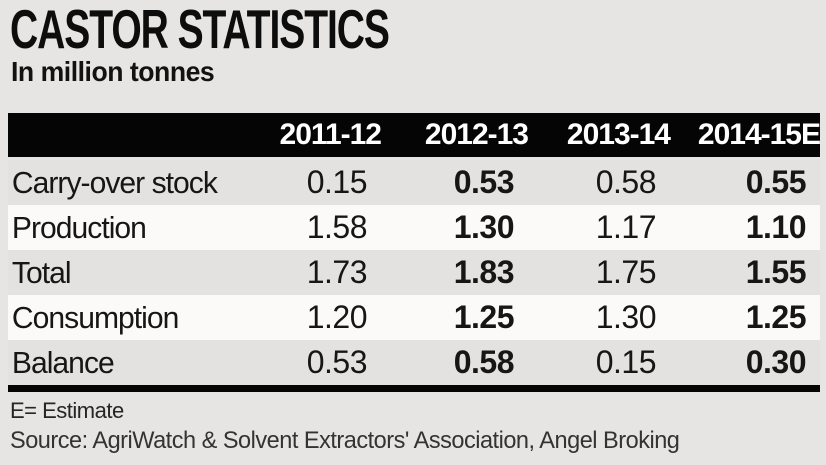 This screenshot has width=826, height=465. I want to click on column-header-2012-13: 2012-13, so click(476, 134).